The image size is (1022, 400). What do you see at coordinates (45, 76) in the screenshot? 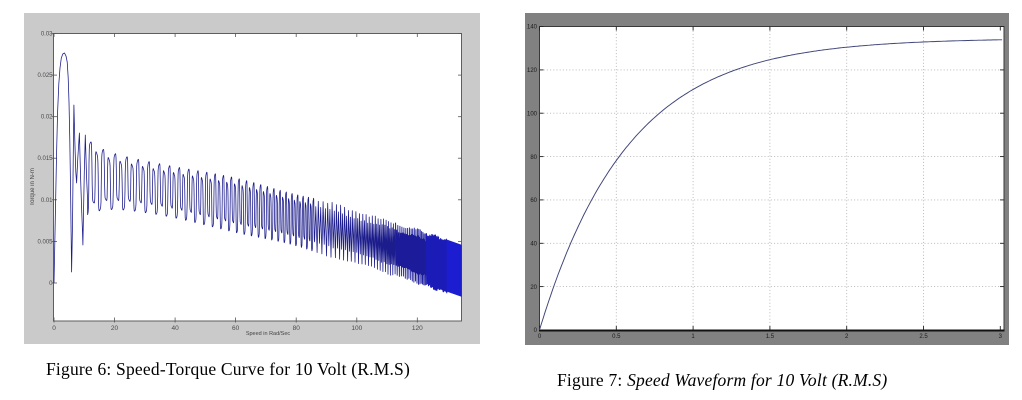
I see `svg-text: 0.025` at bounding box center [45, 76].